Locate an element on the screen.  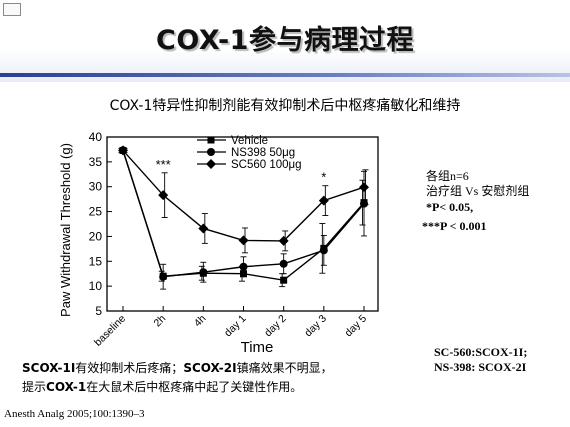
y-tick-label: 15 is located at coordinates (96, 261).